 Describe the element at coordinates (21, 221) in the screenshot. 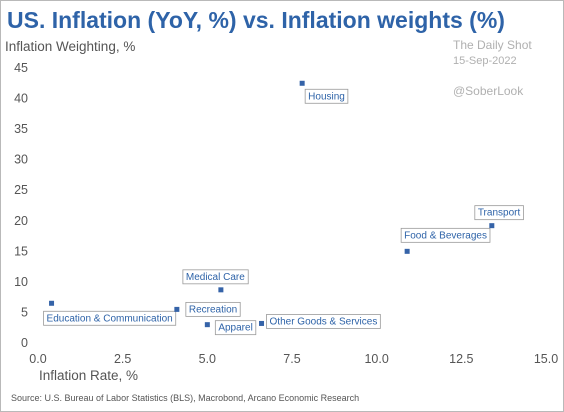

I see `y-tick-label: 20` at that location.